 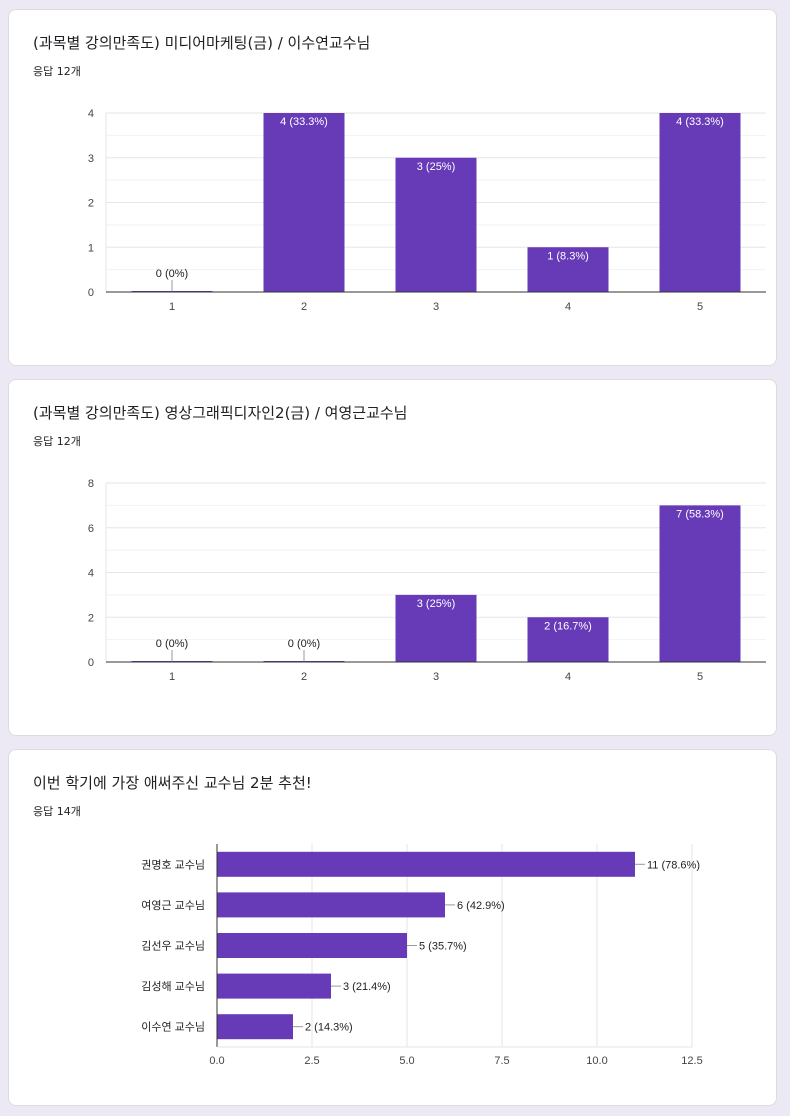 What do you see at coordinates (57, 811) in the screenshot?
I see `response-count: 응답 14개` at bounding box center [57, 811].